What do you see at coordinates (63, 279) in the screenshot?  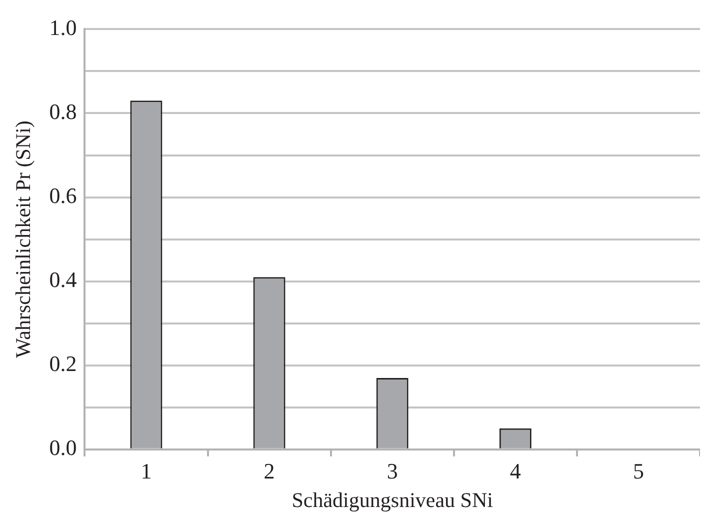 I see `y-tick-label: 0.4` at bounding box center [63, 279].